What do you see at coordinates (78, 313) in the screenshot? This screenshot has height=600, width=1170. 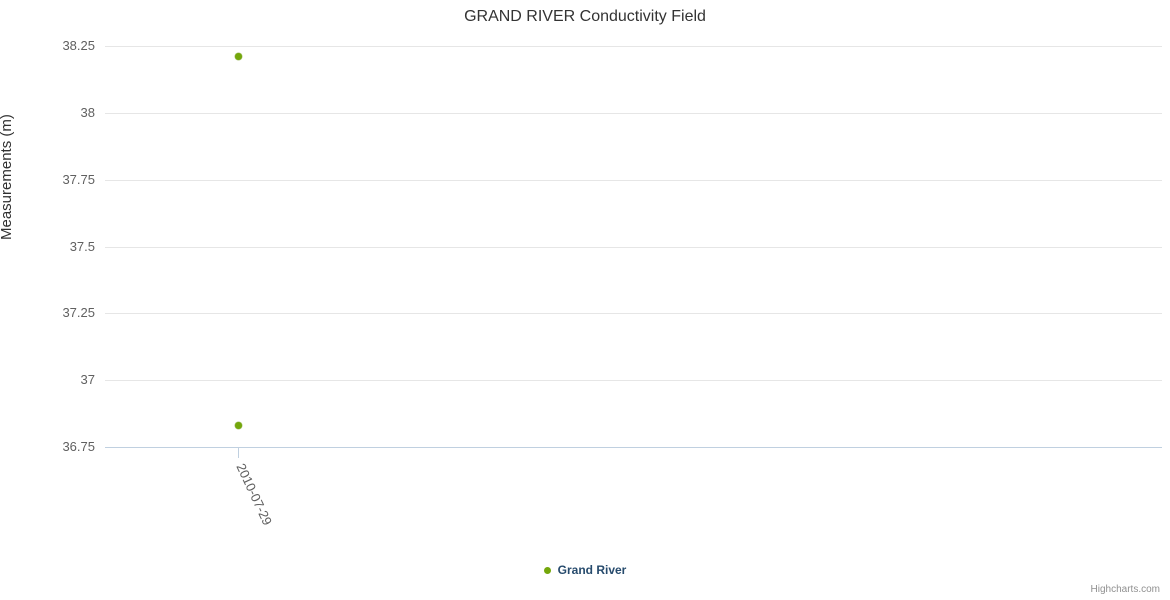 I see `y-axis-tick-label: 37.25` at bounding box center [78, 313].